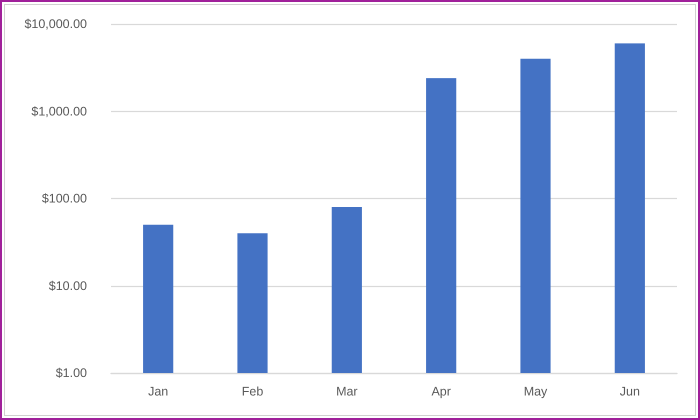 This screenshot has width=700, height=420. I want to click on x-tick-label: Jan, so click(158, 391).